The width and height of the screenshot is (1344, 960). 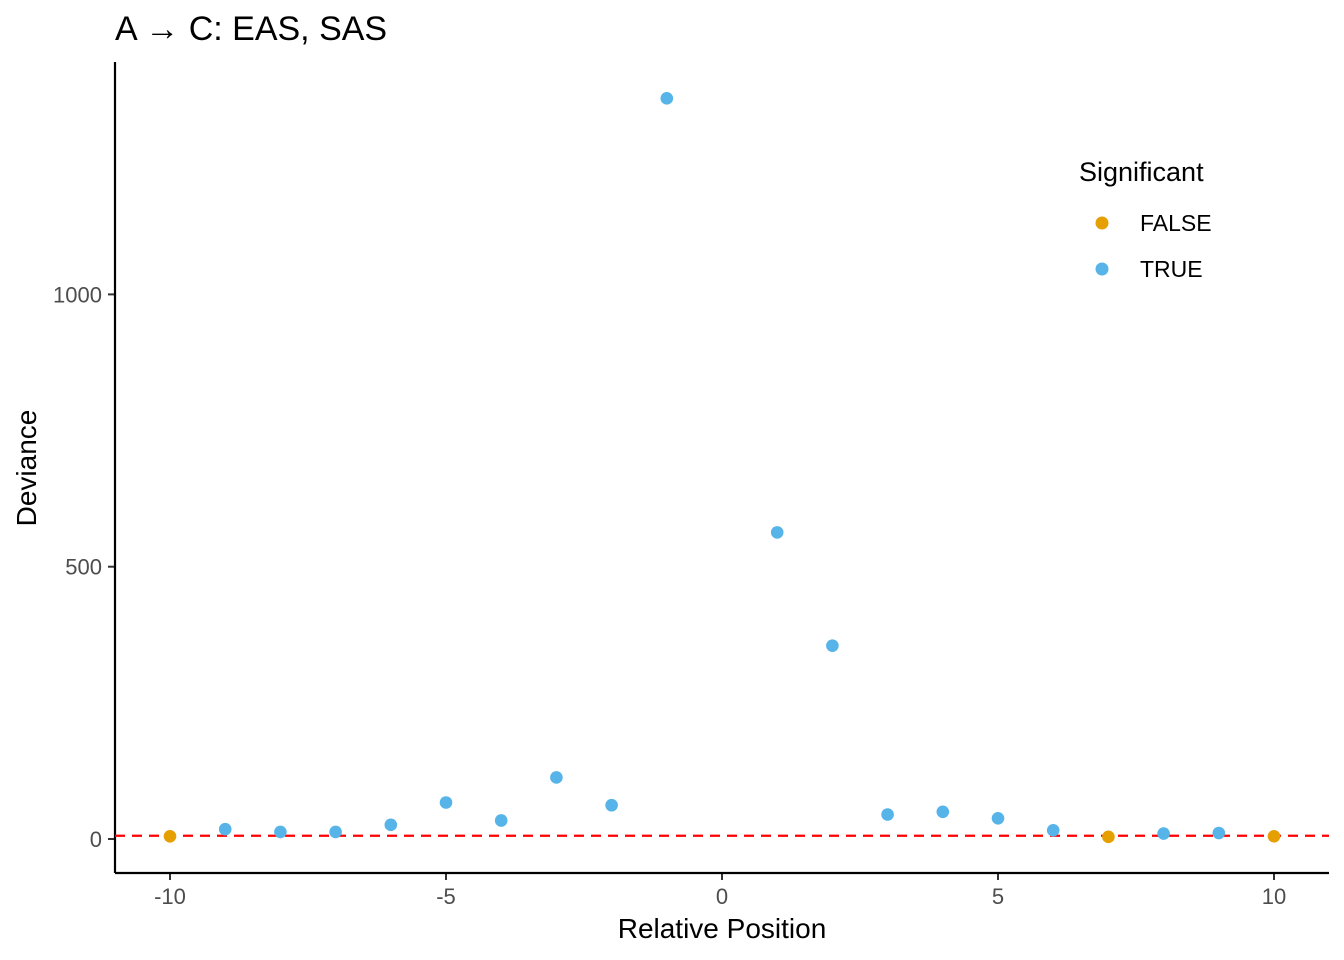 I want to click on x-axis-title: Relative Position, so click(x=722, y=928).